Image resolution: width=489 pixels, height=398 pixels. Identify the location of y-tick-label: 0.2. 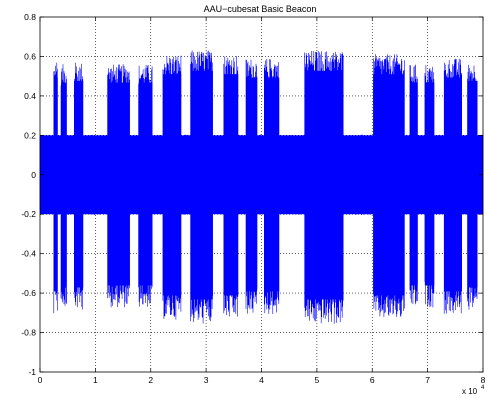
(30, 135).